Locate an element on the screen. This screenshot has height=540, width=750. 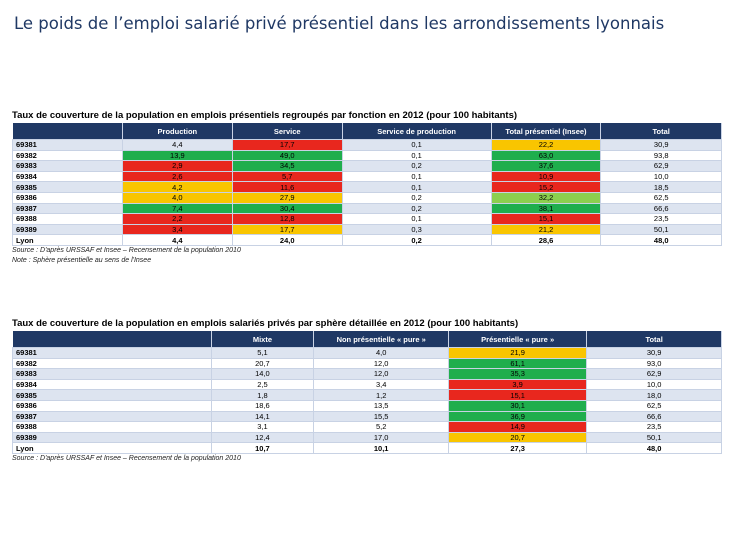
table1-row: 69389 3,4 17,7 0,3 21,2 50,1 is located at coordinates (367, 229).